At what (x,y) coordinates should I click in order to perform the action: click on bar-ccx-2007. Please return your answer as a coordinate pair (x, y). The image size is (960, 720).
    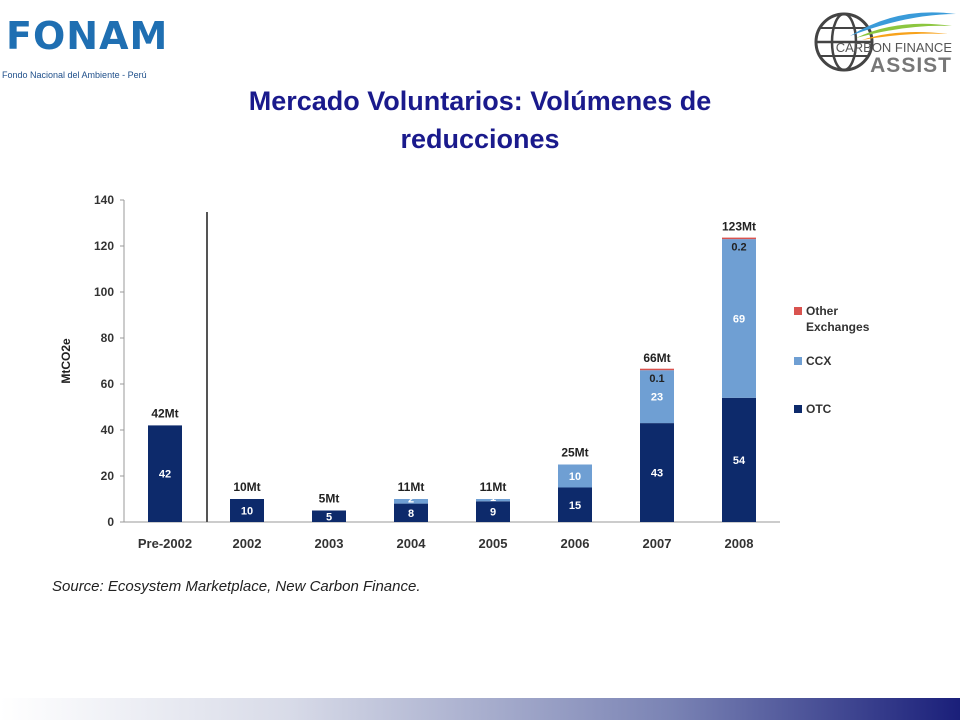
    Looking at the image, I should click on (657, 397).